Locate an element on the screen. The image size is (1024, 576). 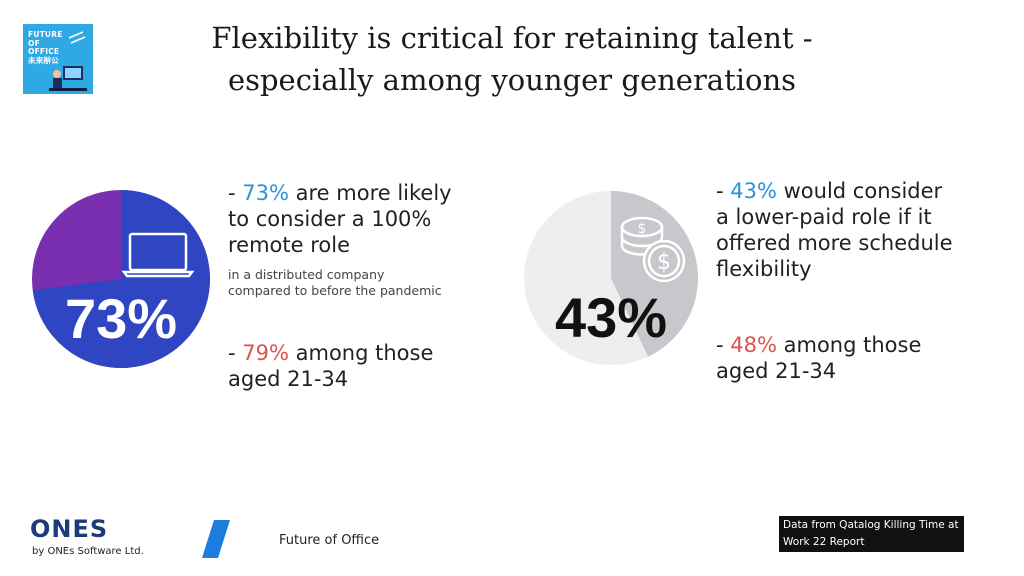
ones-logo: ONES is located at coordinates (69, 529).